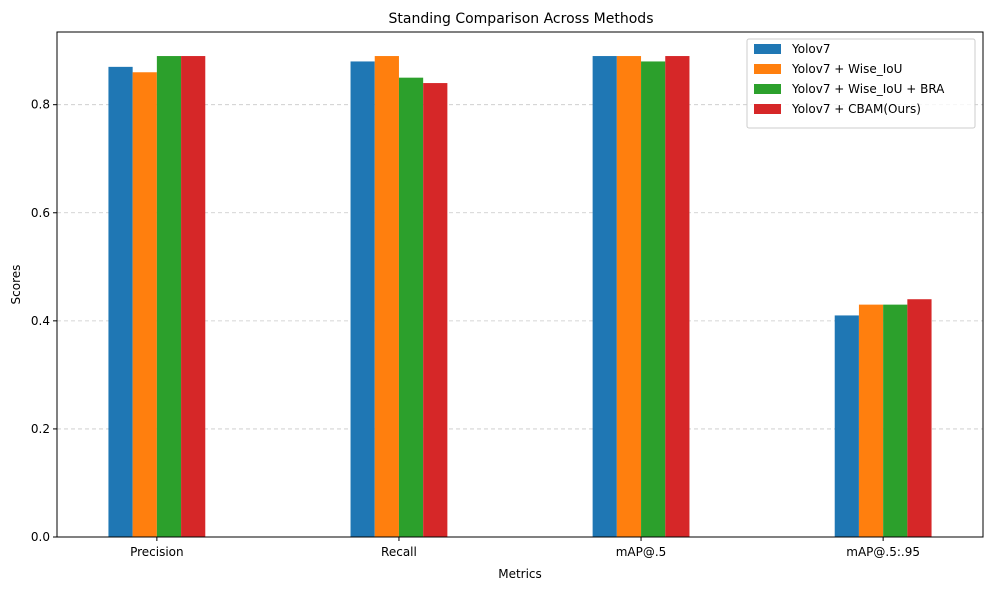 The width and height of the screenshot is (989, 595). What do you see at coordinates (856, 109) in the screenshot?
I see `legend-entry: Yolov7 + CBAM(Ours)` at bounding box center [856, 109].